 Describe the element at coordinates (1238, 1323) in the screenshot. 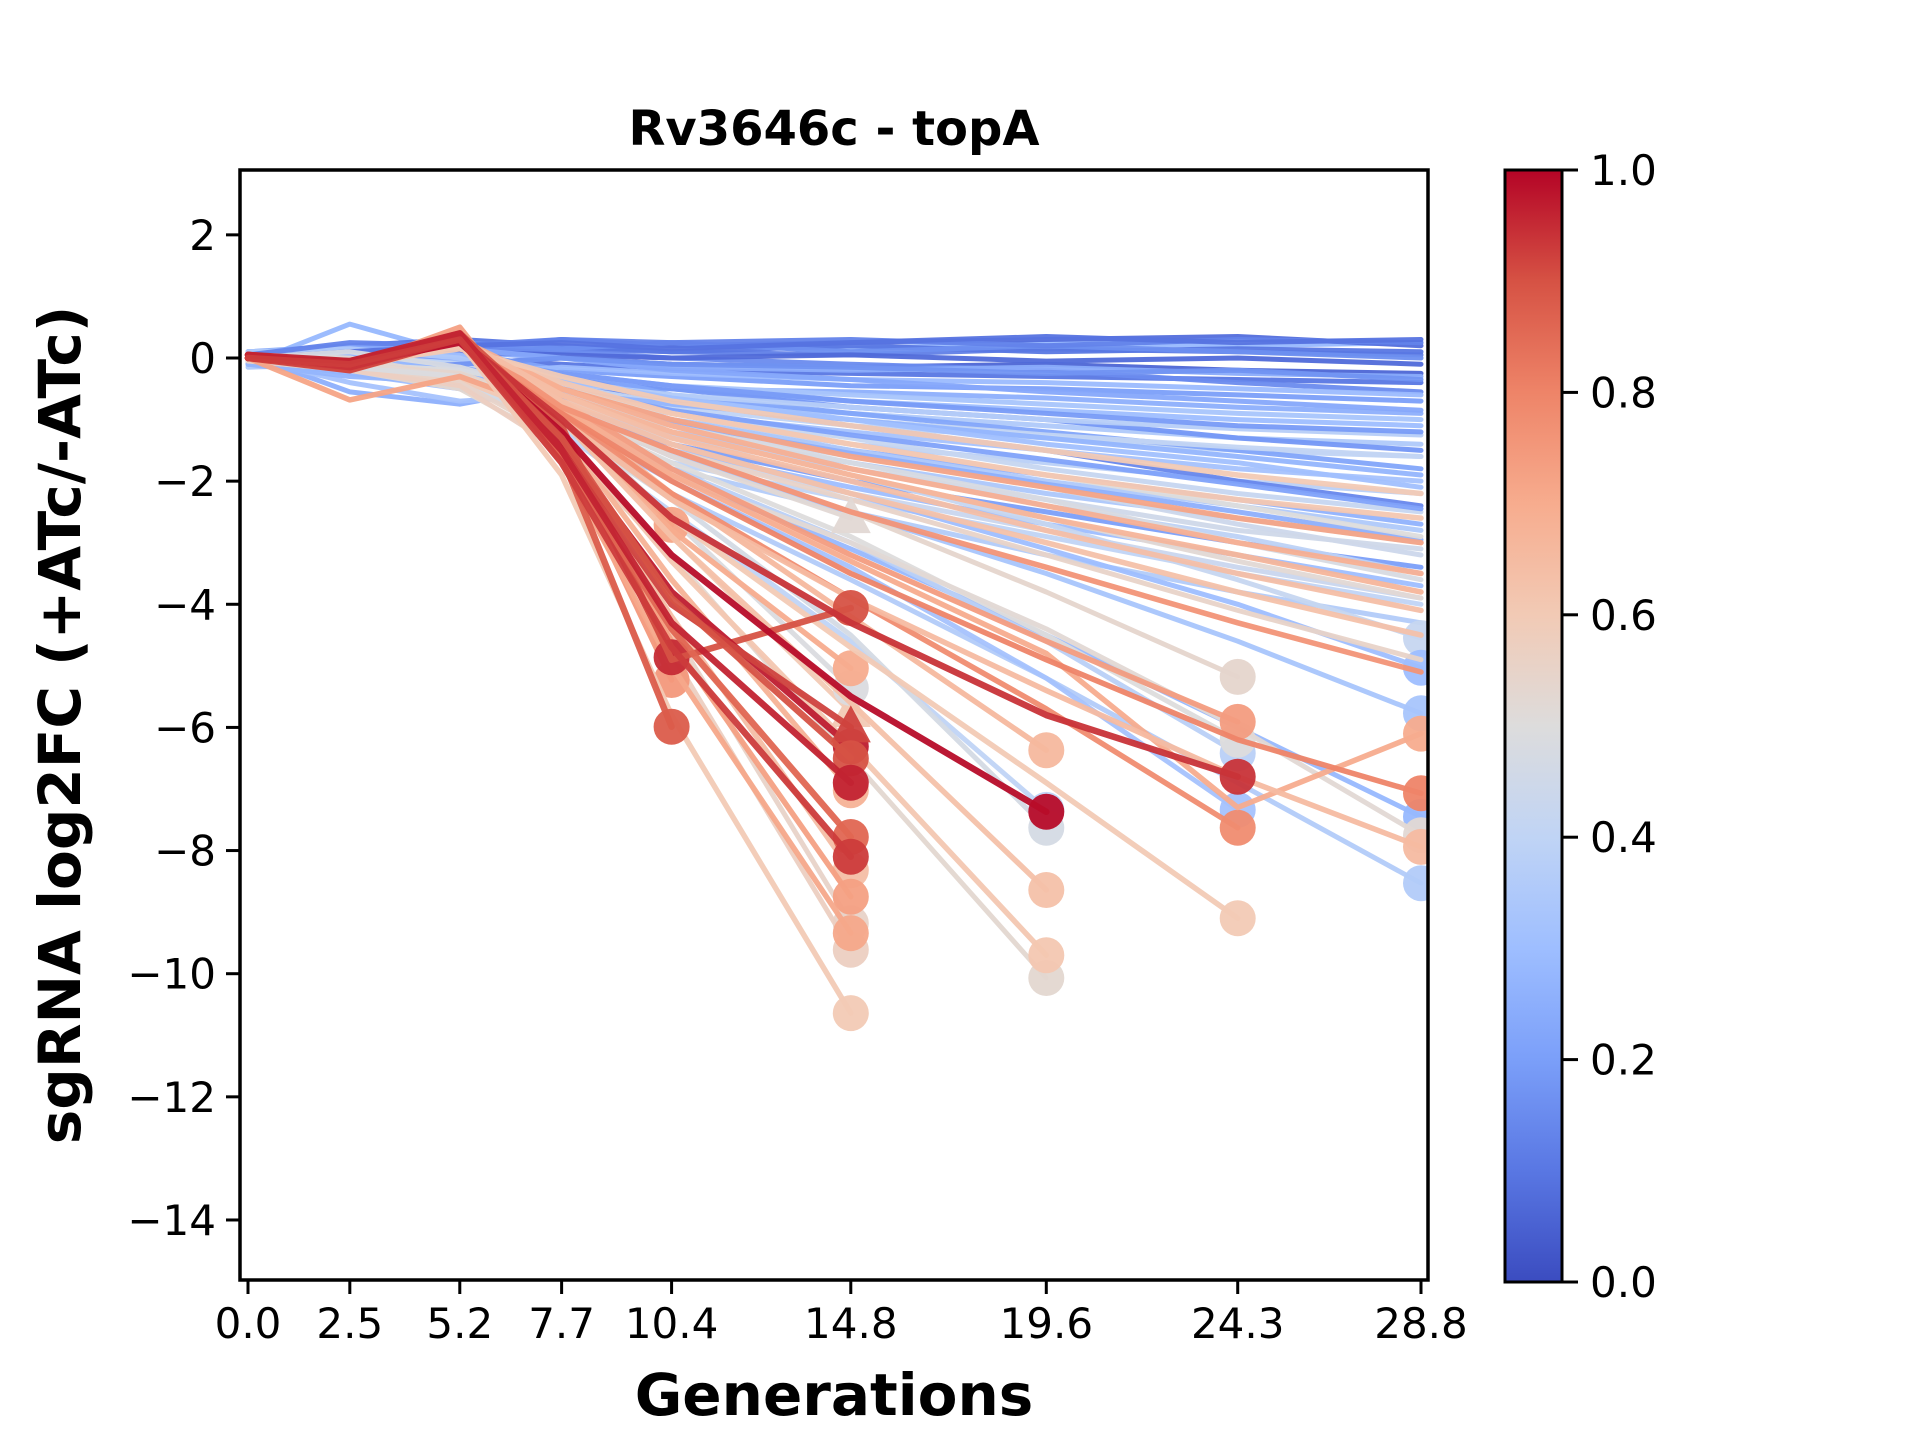

I see `x-tick-label: 24.3` at that location.